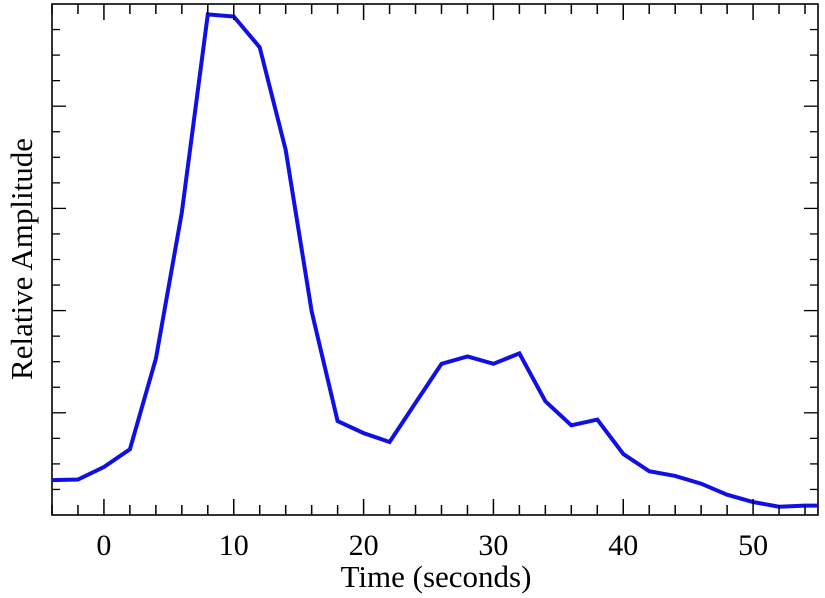 This screenshot has width=825, height=598. I want to click on x-tick-label: 30, so click(493, 545).